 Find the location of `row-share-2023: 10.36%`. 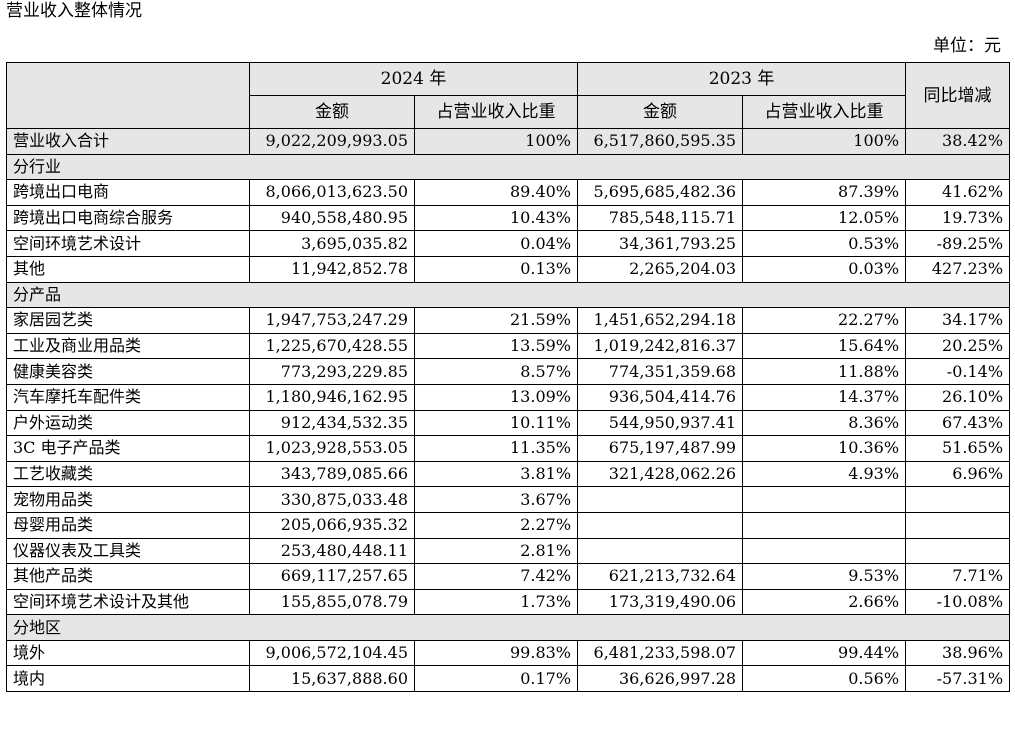

row-share-2023: 10.36% is located at coordinates (824, 448).